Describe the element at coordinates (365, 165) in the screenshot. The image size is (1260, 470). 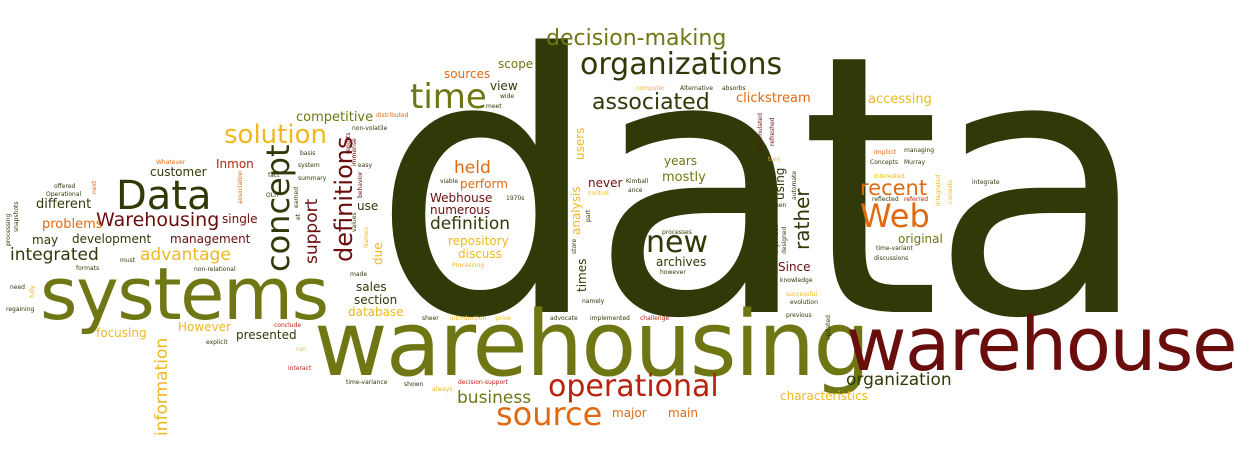
I see `word-easy: easy` at that location.